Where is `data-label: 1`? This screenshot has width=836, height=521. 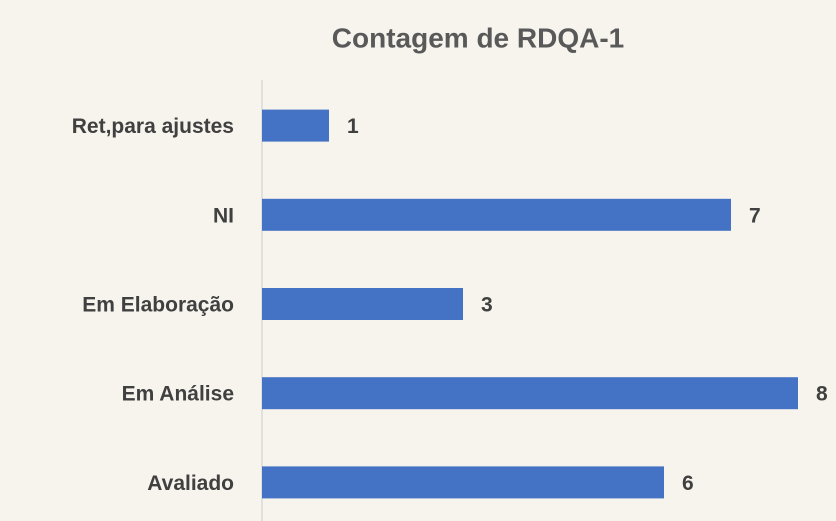 data-label: 1 is located at coordinates (353, 126).